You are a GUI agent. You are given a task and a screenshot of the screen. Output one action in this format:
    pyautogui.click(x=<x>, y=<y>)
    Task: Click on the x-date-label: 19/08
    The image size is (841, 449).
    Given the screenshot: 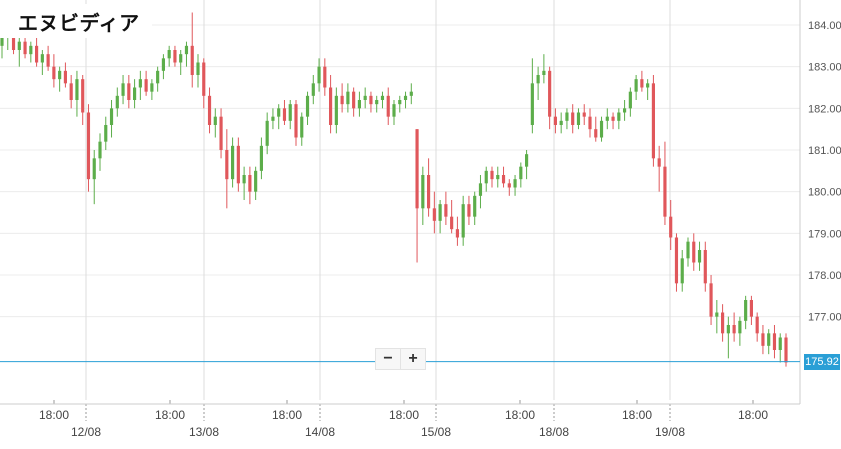 What is the action you would take?
    pyautogui.click(x=670, y=432)
    